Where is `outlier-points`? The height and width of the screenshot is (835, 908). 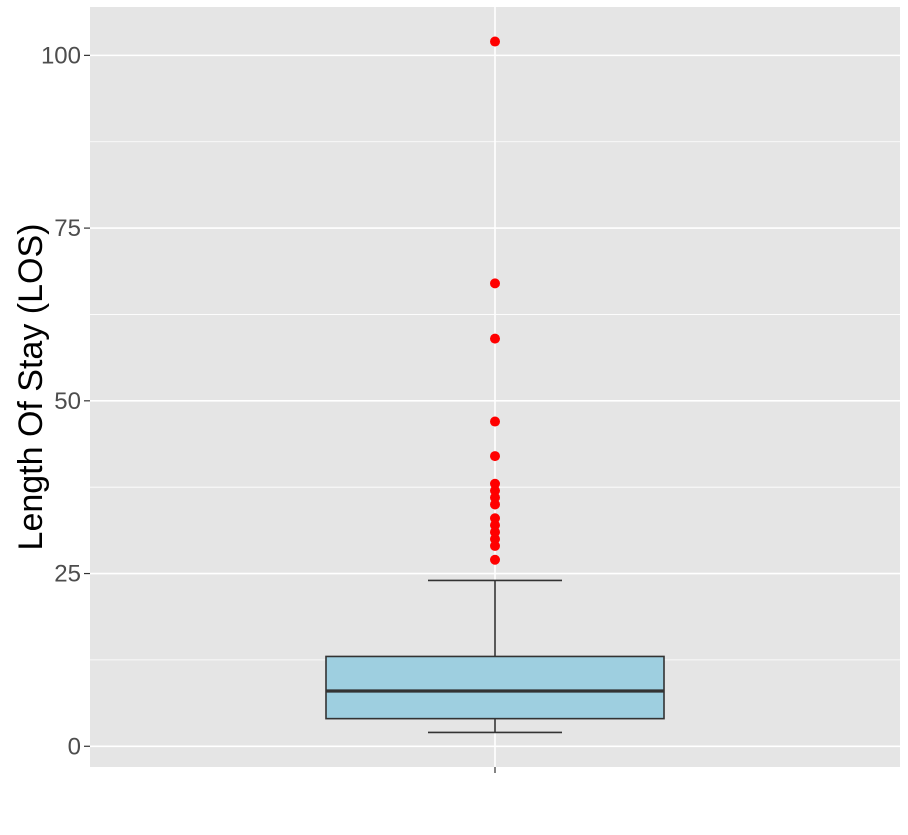 outlier-points is located at coordinates (495, 300).